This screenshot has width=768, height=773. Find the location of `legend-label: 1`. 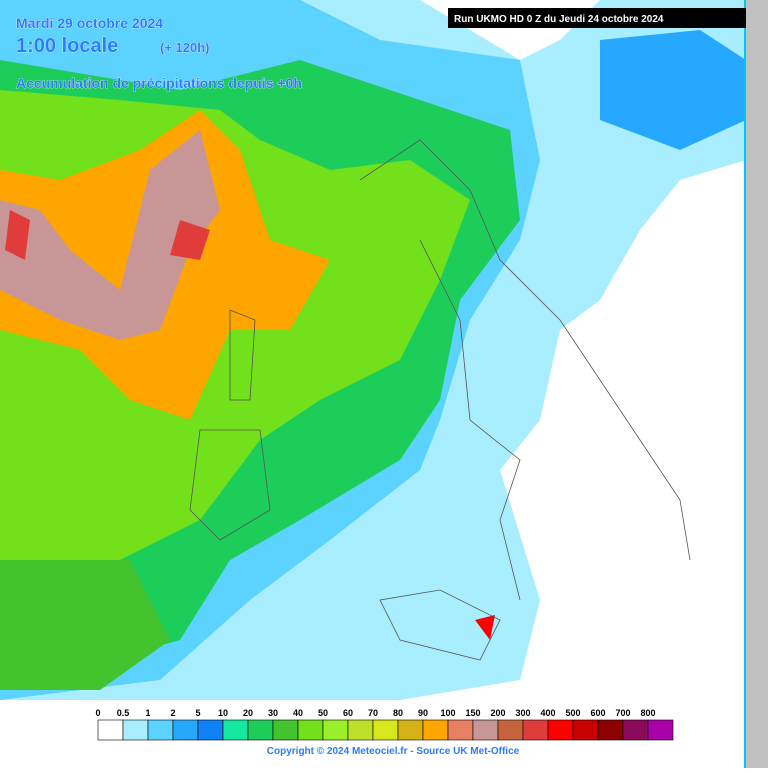

legend-label: 1 is located at coordinates (147, 713).